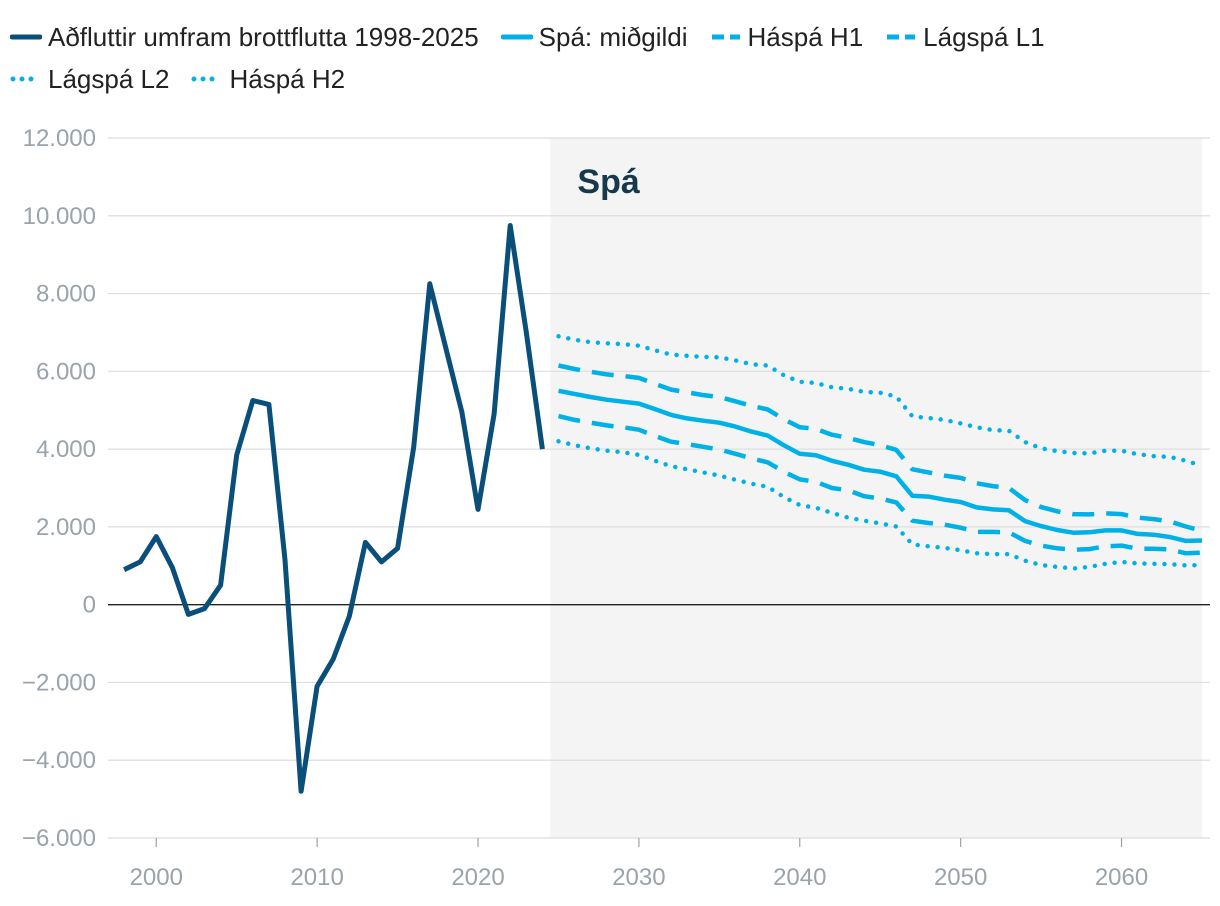 The width and height of the screenshot is (1220, 906). I want to click on x-tick-label: 2040, so click(799, 877).